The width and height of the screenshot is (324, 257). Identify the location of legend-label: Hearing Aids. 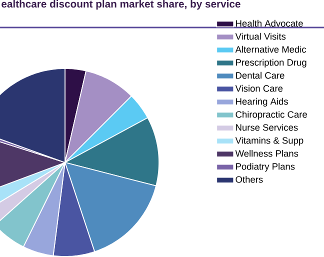
(262, 102).